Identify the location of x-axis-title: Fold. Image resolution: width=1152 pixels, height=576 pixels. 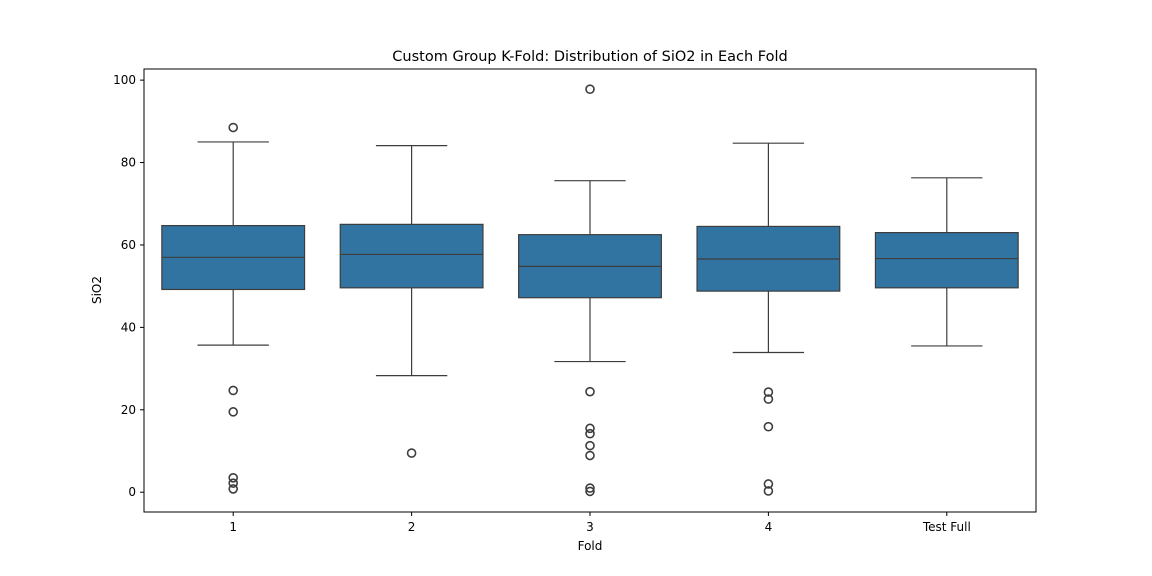
(590, 546).